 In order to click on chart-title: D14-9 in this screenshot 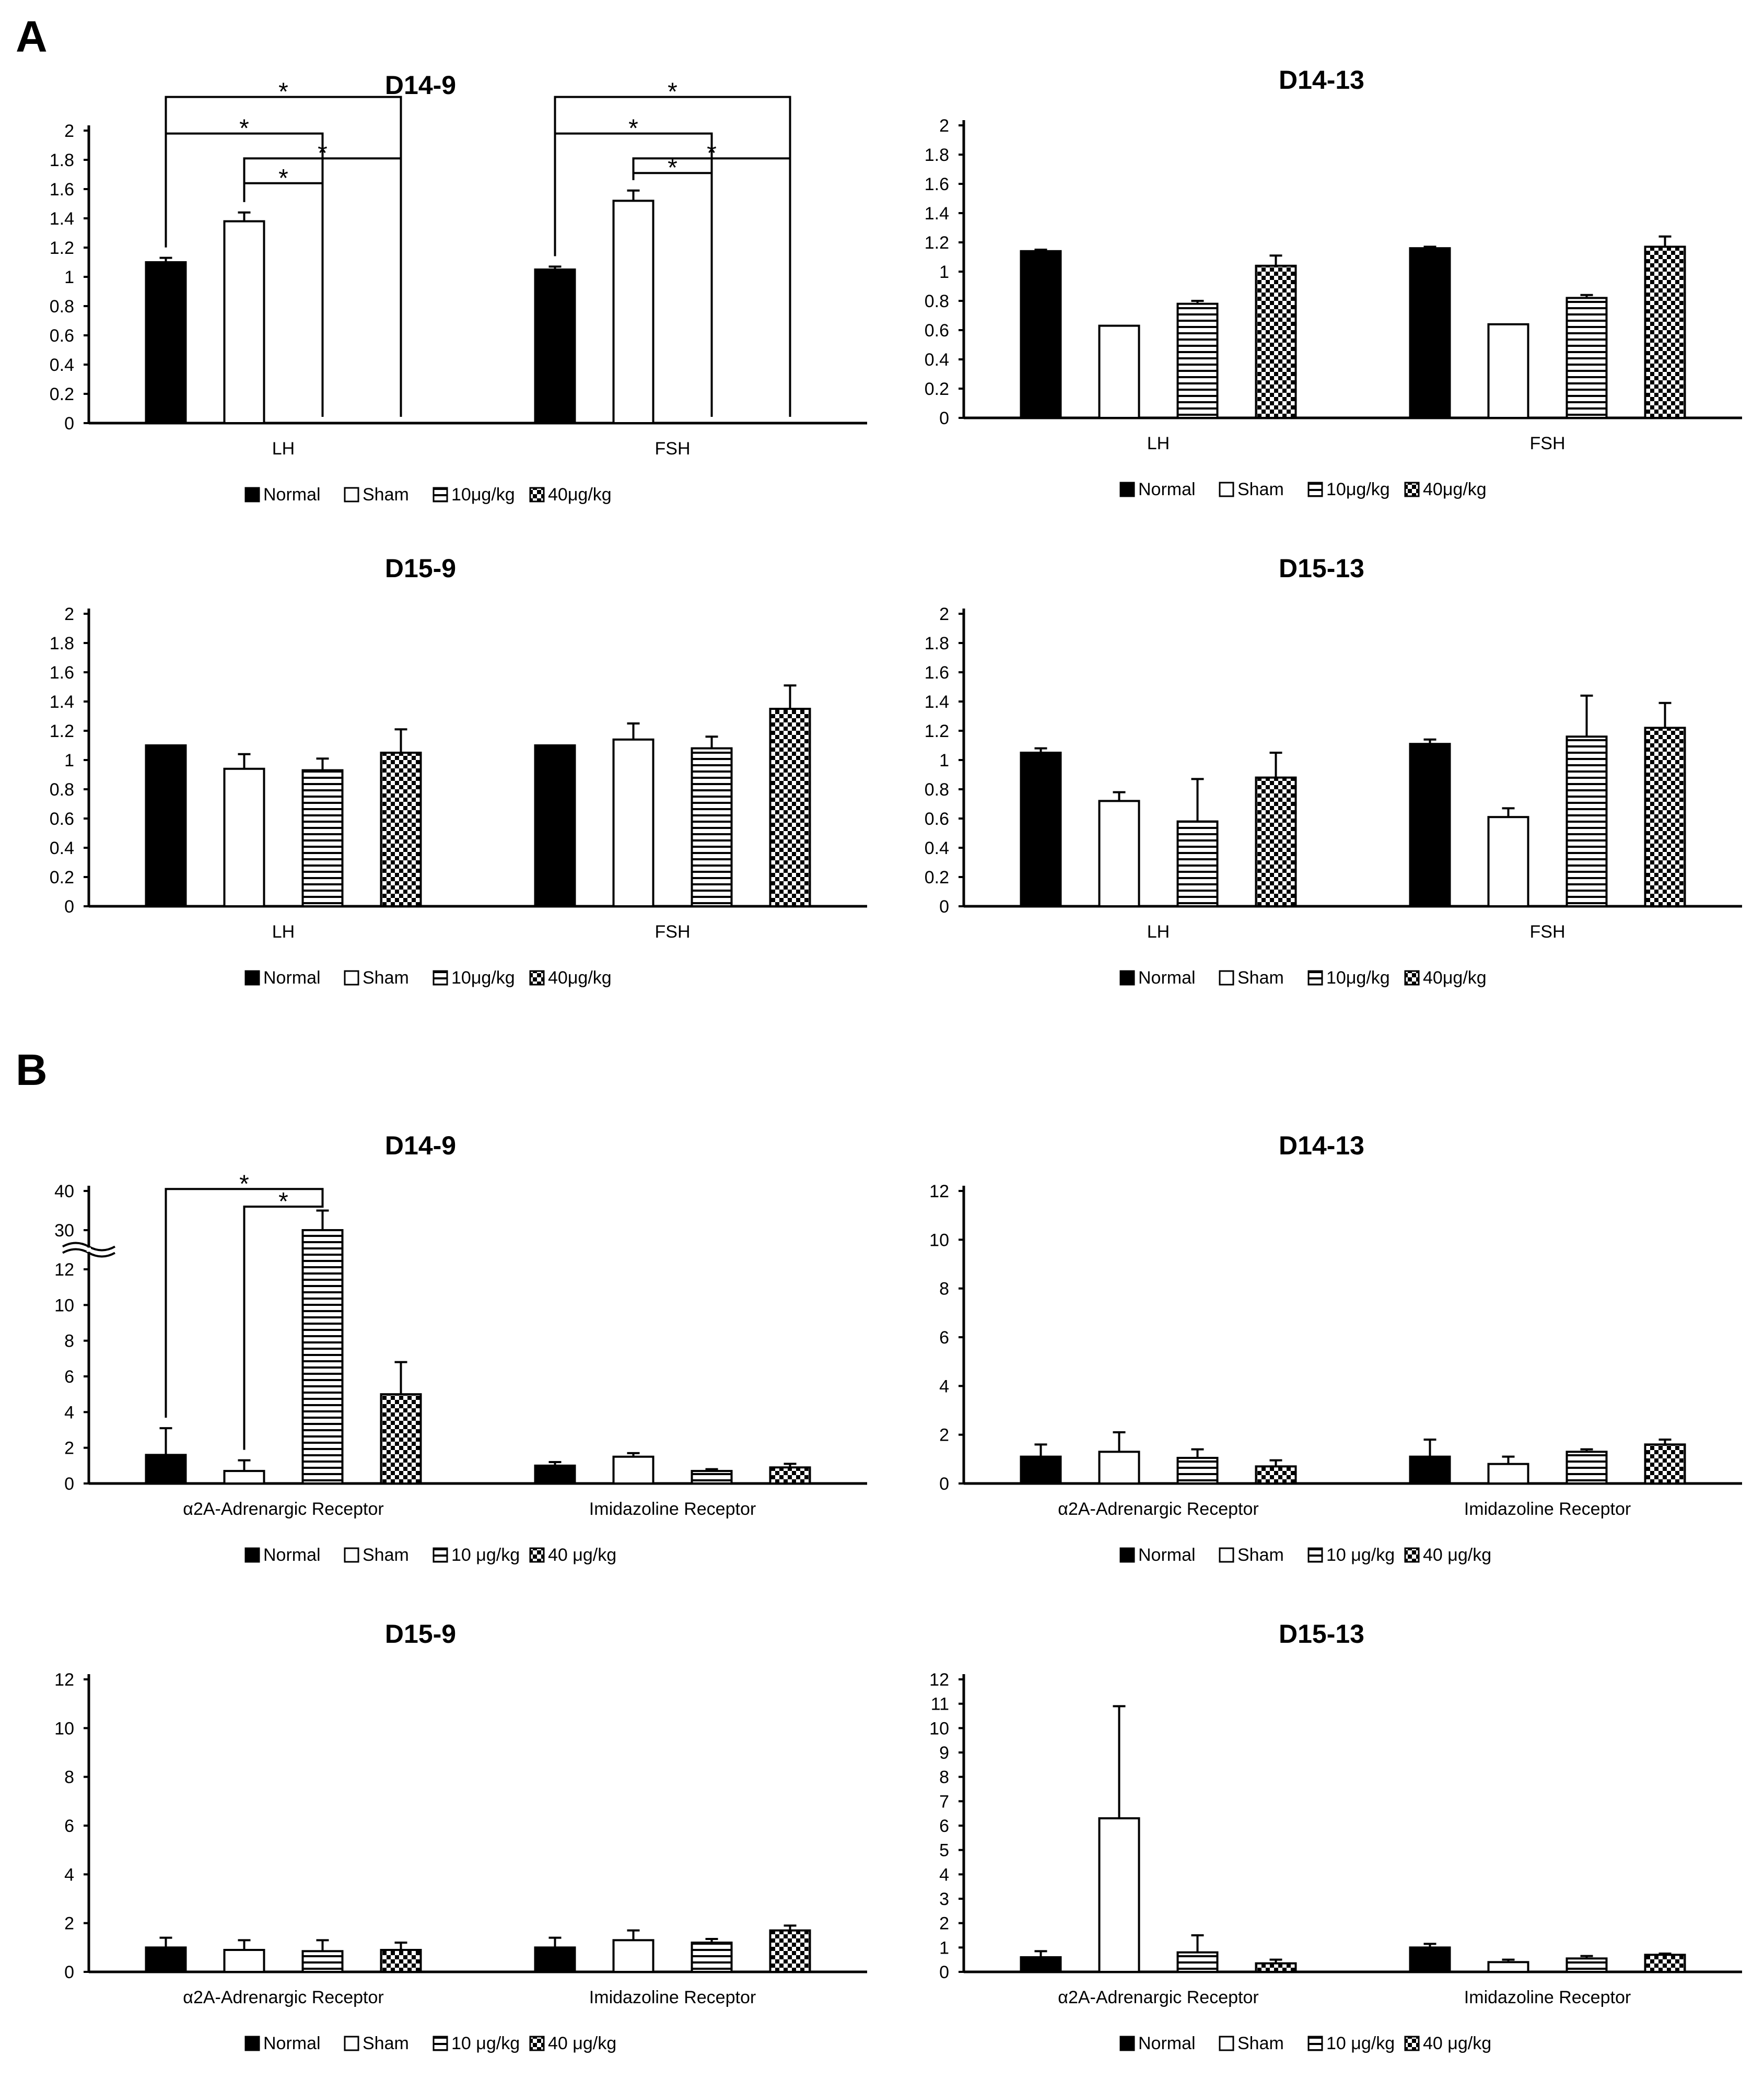, I will do `click(420, 85)`.